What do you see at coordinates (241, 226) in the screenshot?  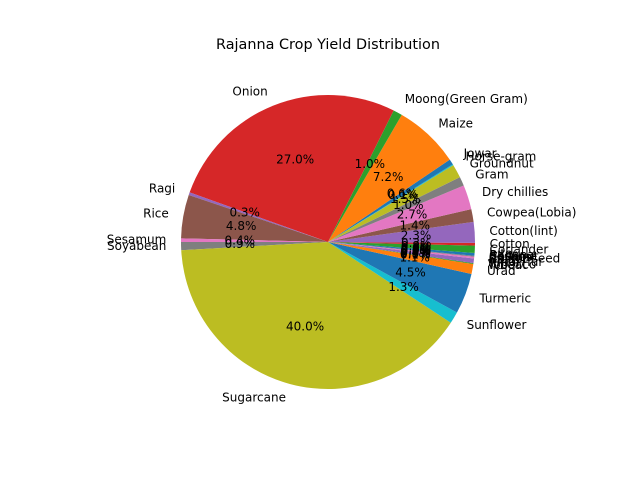 I see `slice-percent-rice: 4.8%` at bounding box center [241, 226].